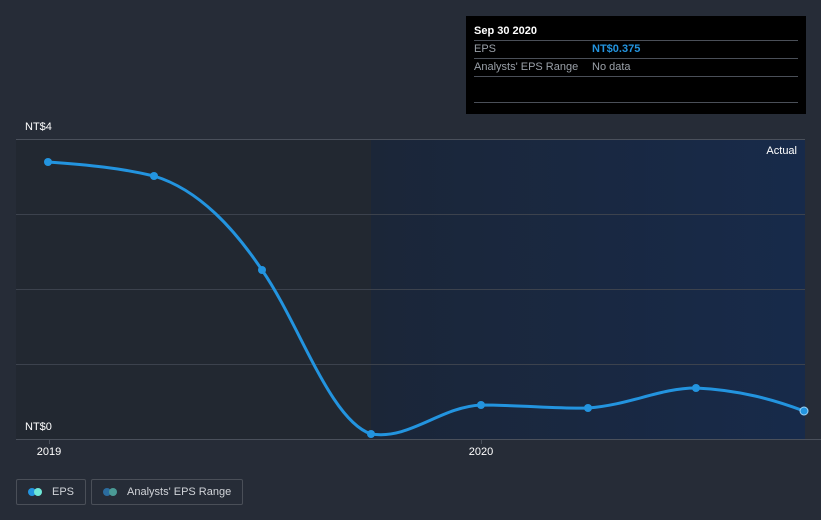 This screenshot has width=821, height=520. I want to click on legend-item-analysts-range: Analysts' EPS Range, so click(167, 492).